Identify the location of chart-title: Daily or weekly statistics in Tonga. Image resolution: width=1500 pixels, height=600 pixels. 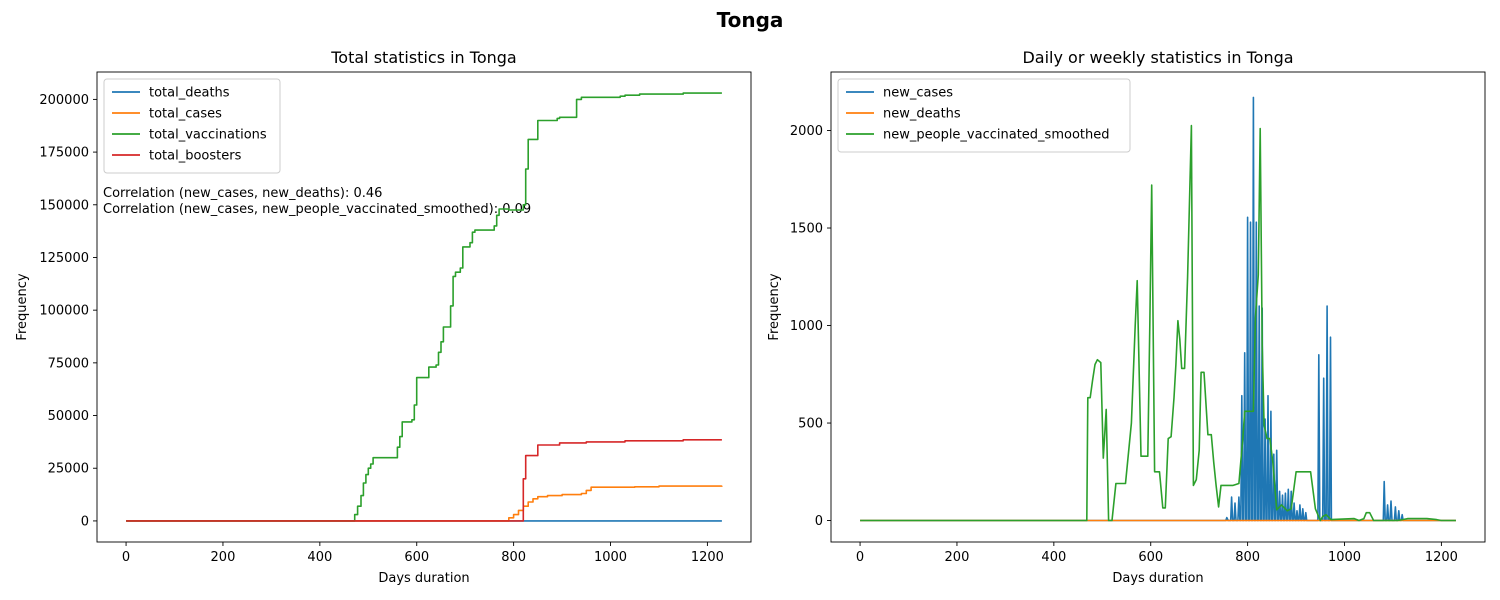
(1157, 57).